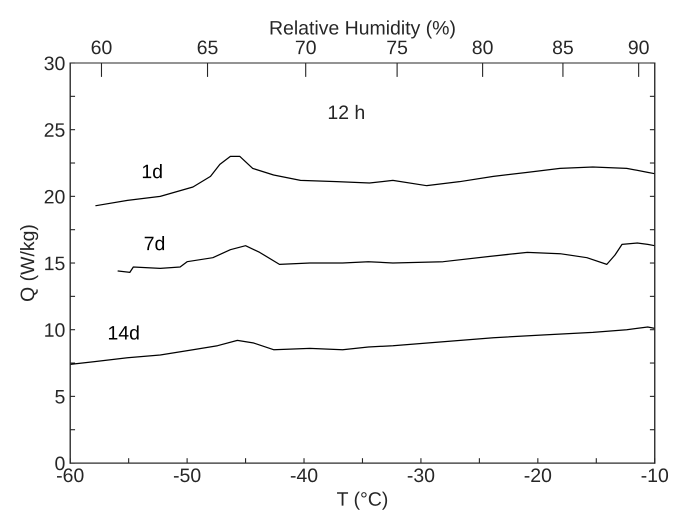  I want to click on y-tick-label: 10, so click(55, 330).